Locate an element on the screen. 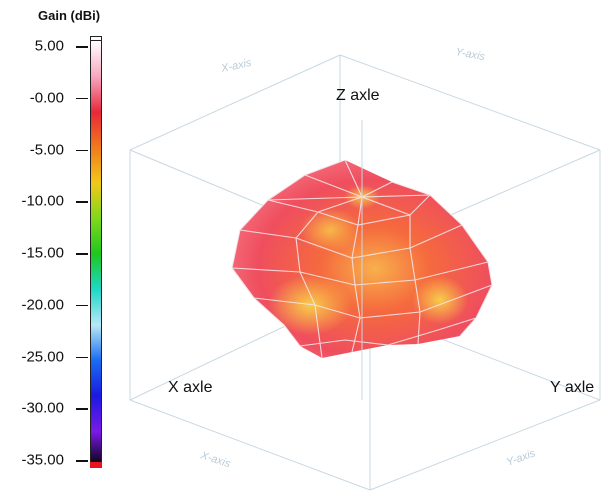 Image resolution: width=612 pixels, height=502 pixels. colorbar-tick-label: -10.00 is located at coordinates (42, 201).